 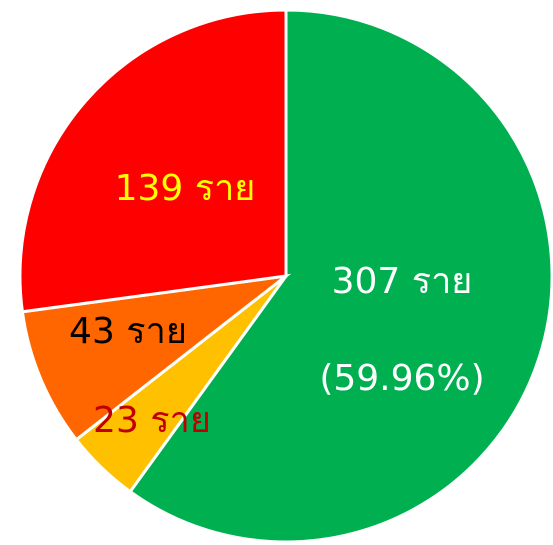 What do you see at coordinates (128, 331) in the screenshot?
I see `data-label: 43 ราย` at bounding box center [128, 331].